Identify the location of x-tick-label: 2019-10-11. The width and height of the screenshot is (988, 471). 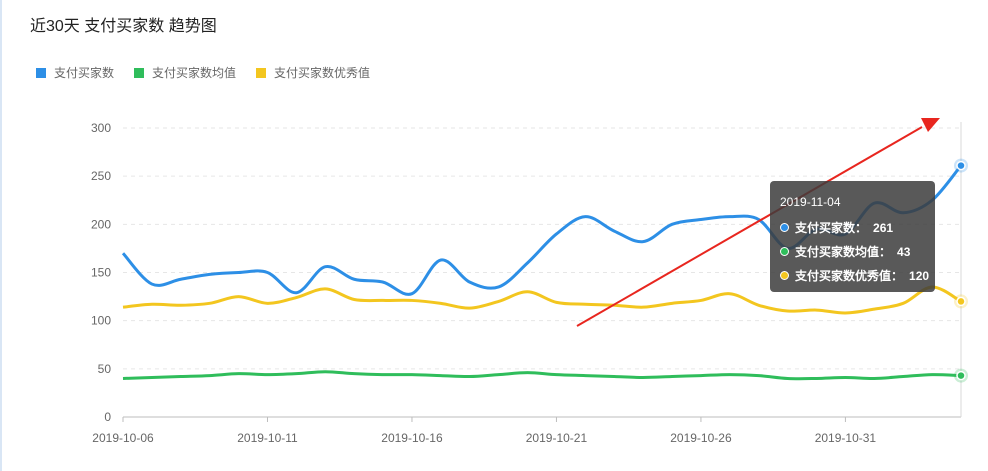
(267, 438).